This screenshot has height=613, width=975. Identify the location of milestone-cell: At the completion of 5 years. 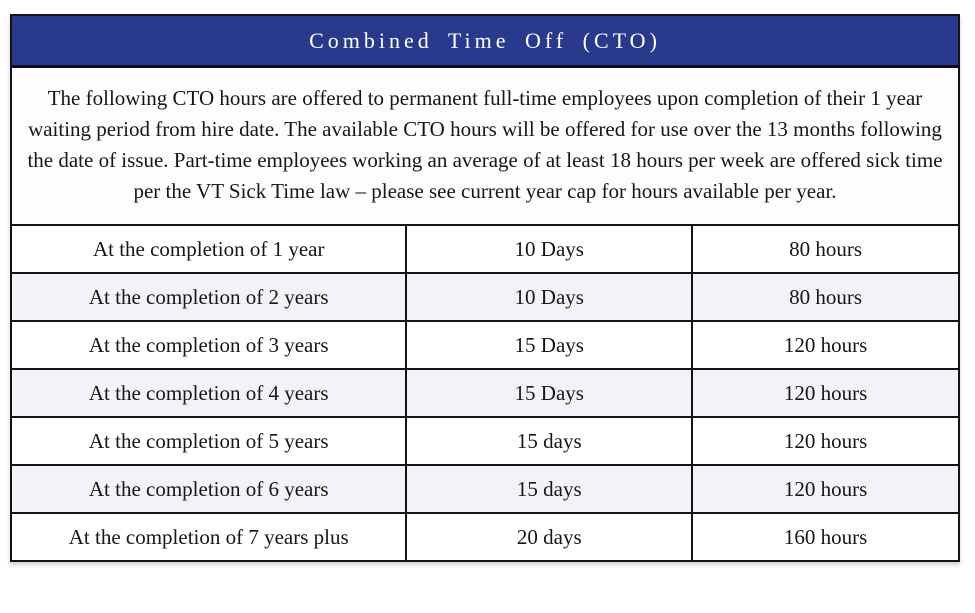
(210, 441).